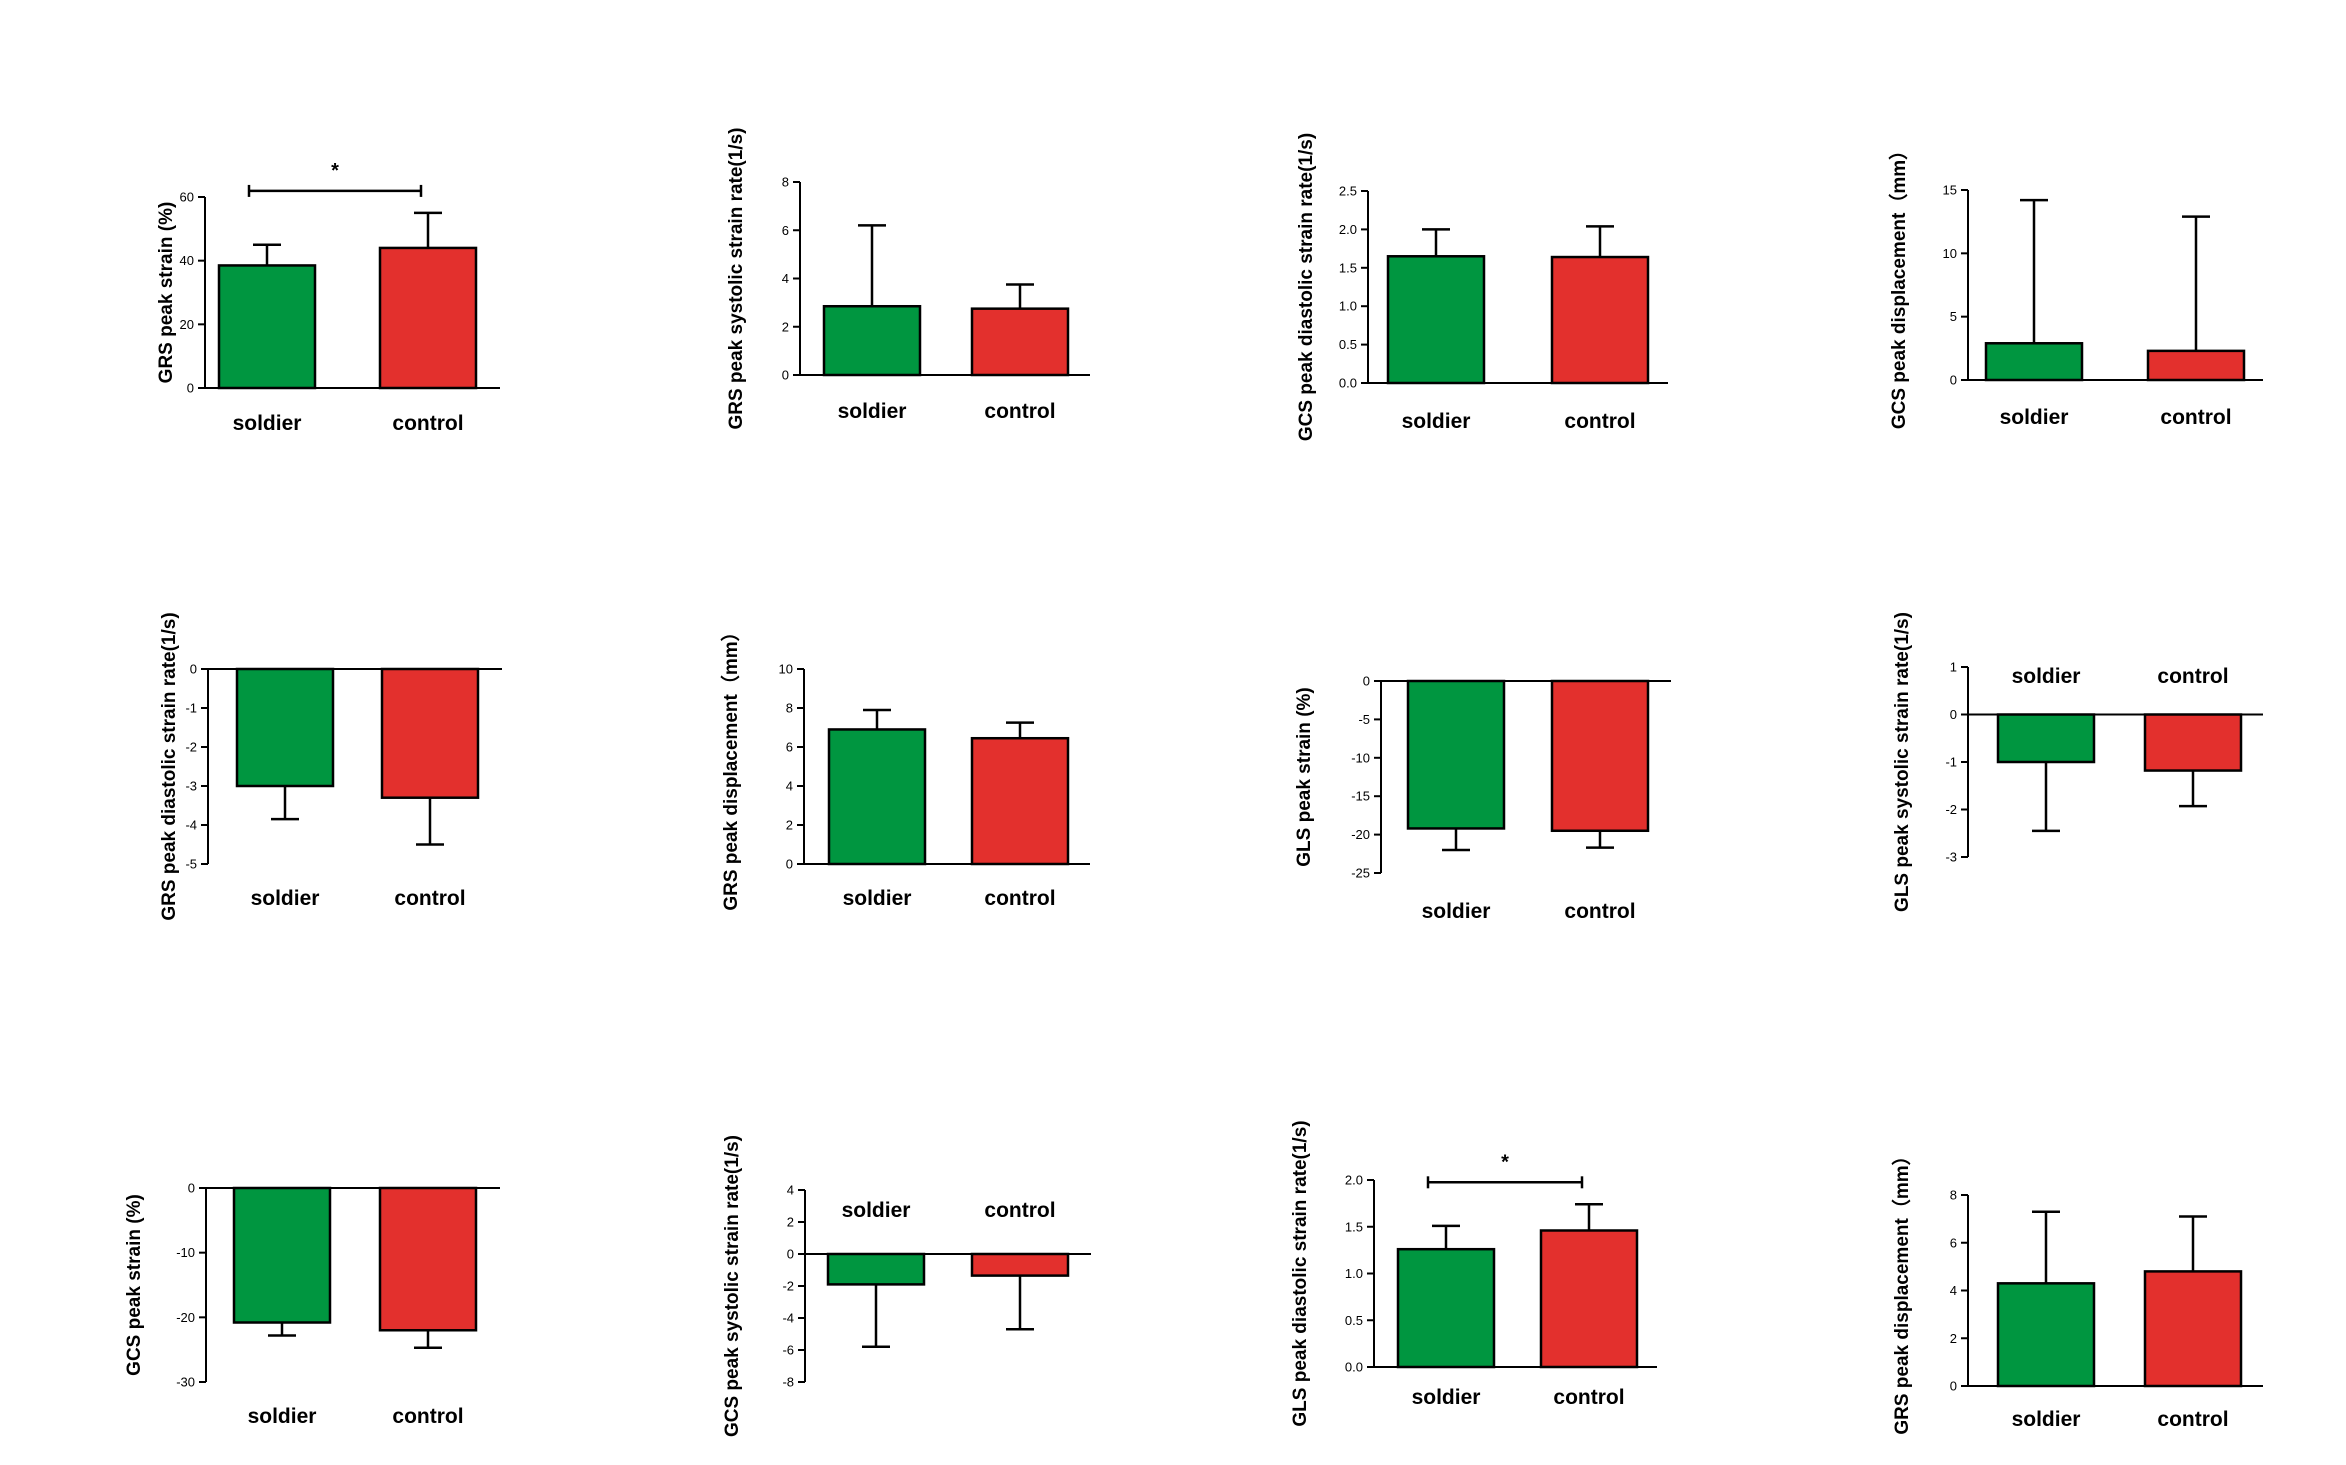  I want to click on y-axis-label: GLS peak systolic strain rate(1/s), so click(1902, 762).